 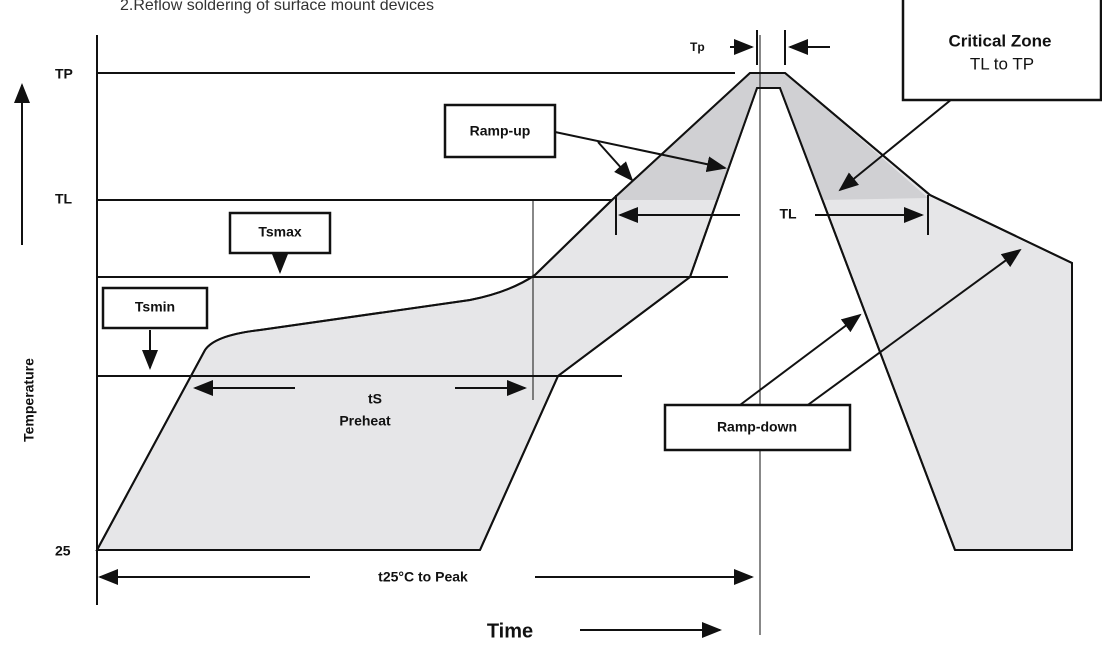 What do you see at coordinates (510, 631) in the screenshot?
I see `x-label: Time` at bounding box center [510, 631].